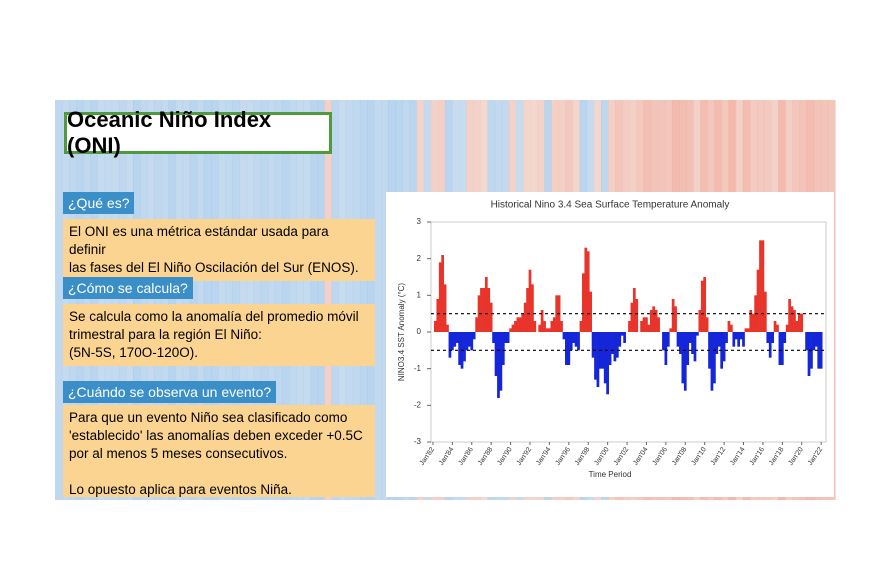  I want to click on x-tick-label: Jan'06, so click(661, 456).